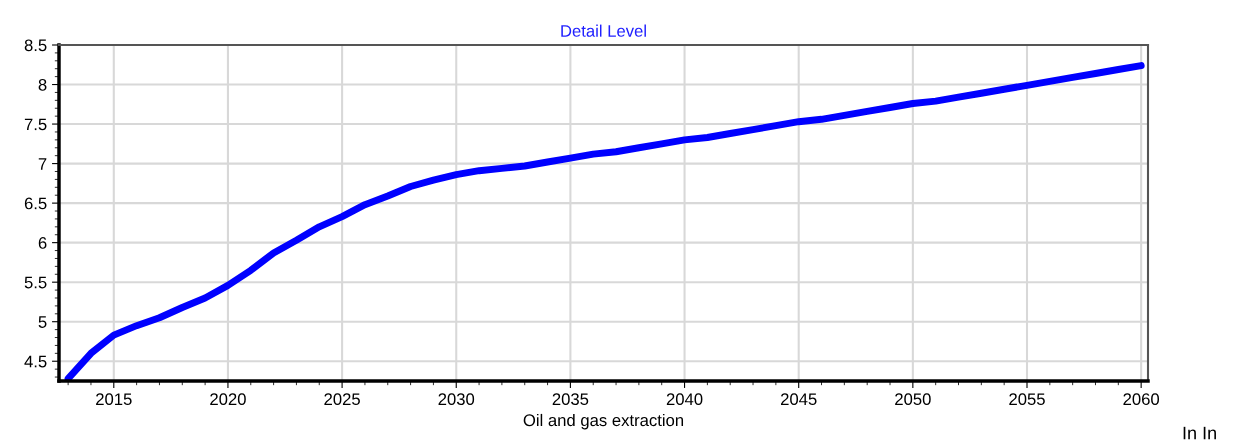  I want to click on x-tick-label: 2020, so click(228, 399).